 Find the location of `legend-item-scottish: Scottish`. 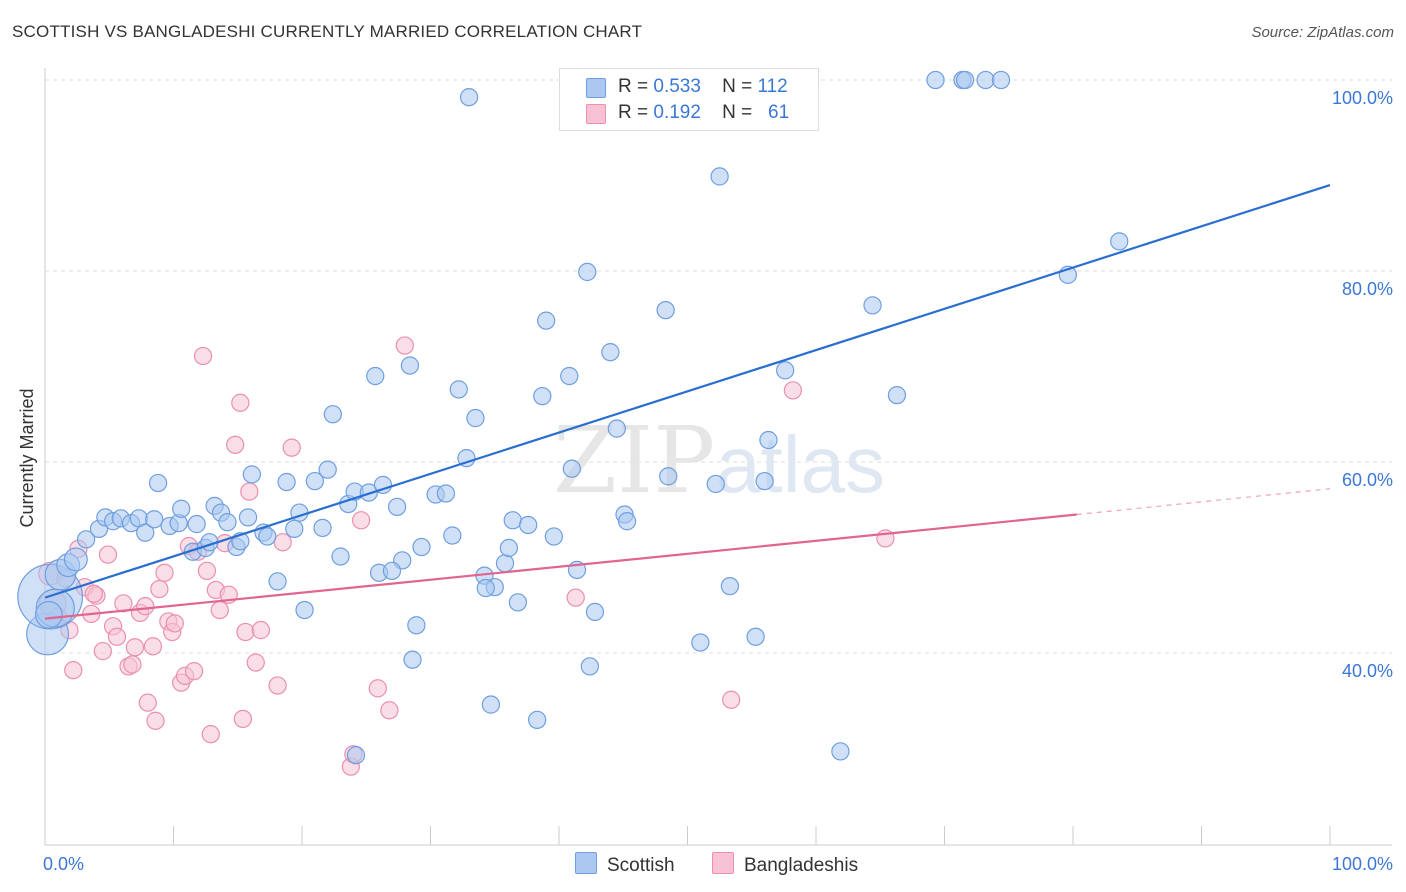

legend-item-scottish: Scottish is located at coordinates (625, 864).